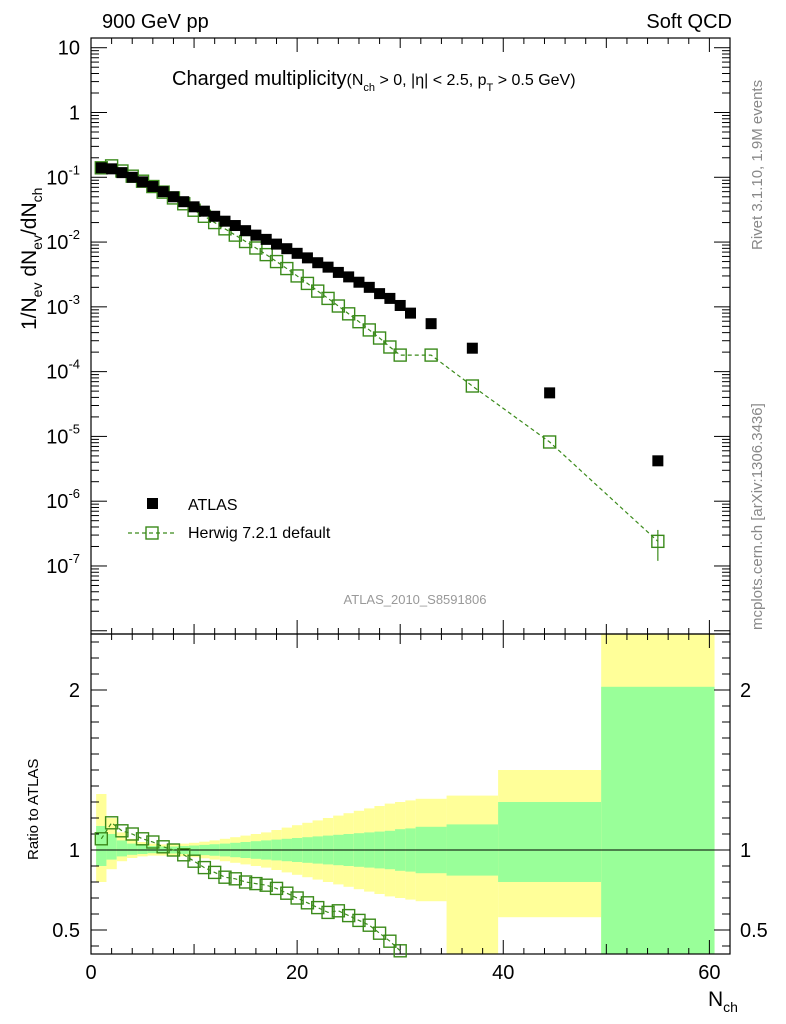  What do you see at coordinates (229, 519) in the screenshot?
I see `legend: ATLAS Herwig 7.2.1 default` at bounding box center [229, 519].